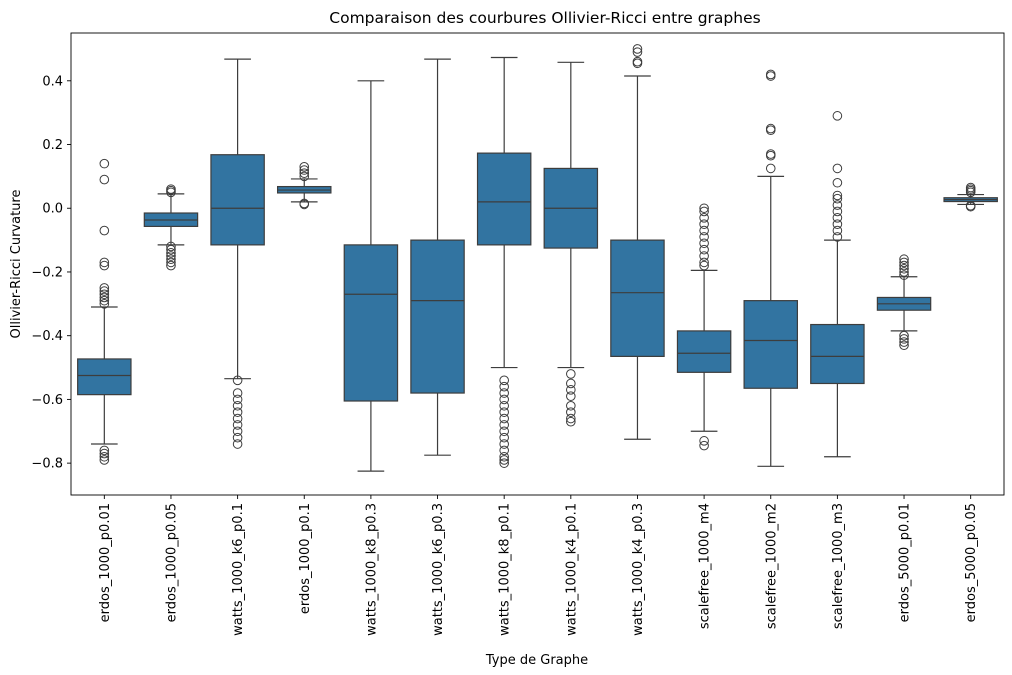 The width and height of the screenshot is (1012, 675). I want to click on box-group-erdos_5000_p0.01: erdos_5000_p0.01, so click(904, 438).